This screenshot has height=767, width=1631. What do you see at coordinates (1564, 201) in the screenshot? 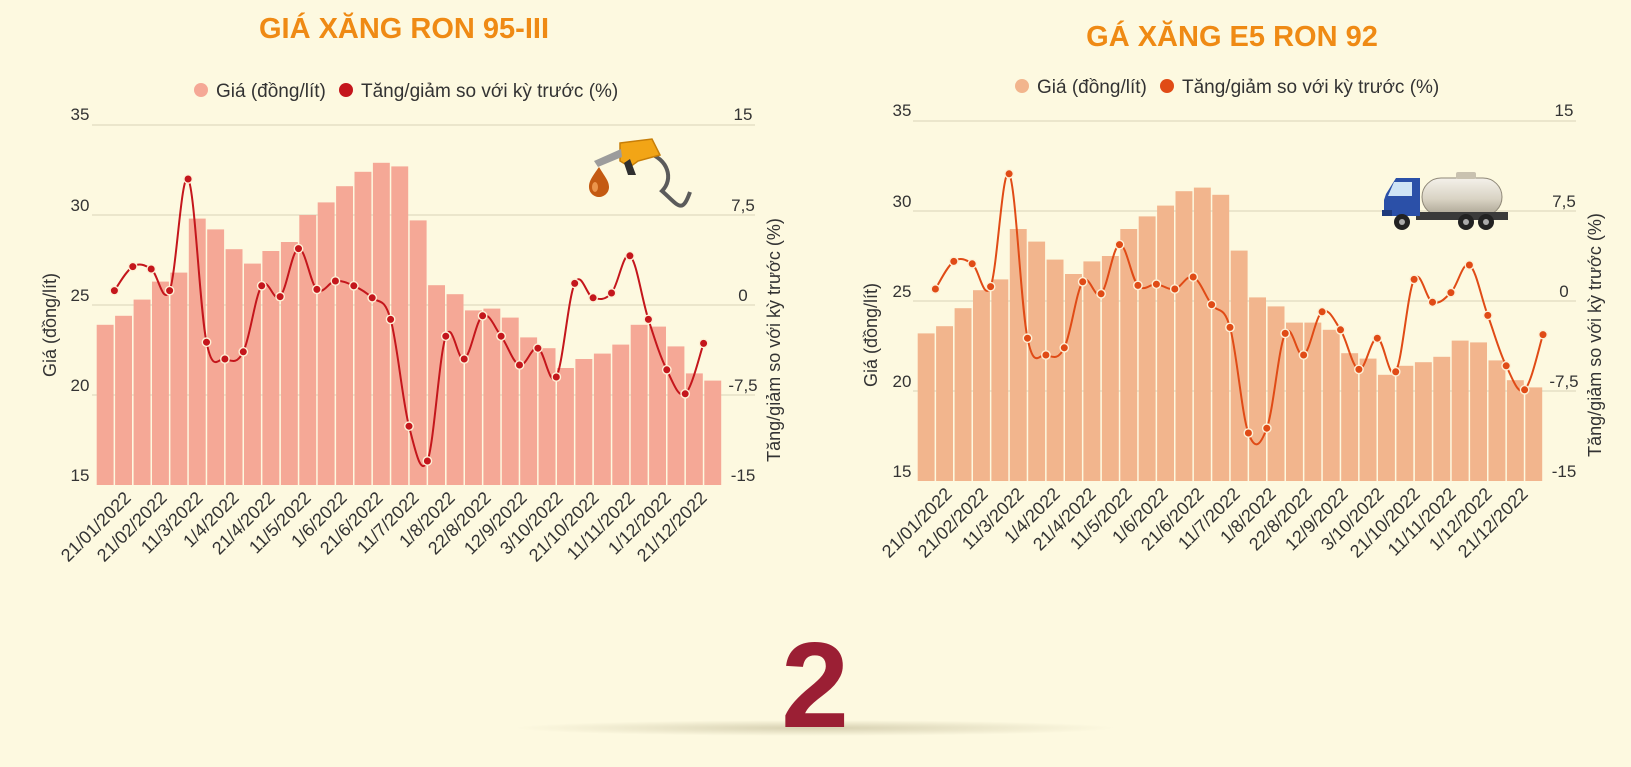
I see `y2-tick: 7,5` at bounding box center [1564, 201].